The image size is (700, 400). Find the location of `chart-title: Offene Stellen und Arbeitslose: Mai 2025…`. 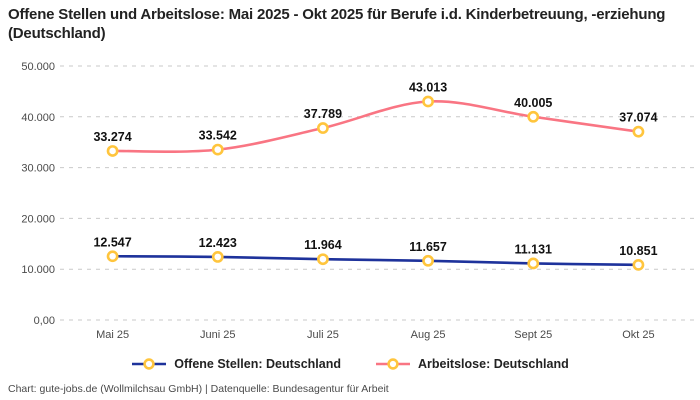

chart-title: Offene Stellen und Arbeitslose: Mai 2025… is located at coordinates (337, 24).